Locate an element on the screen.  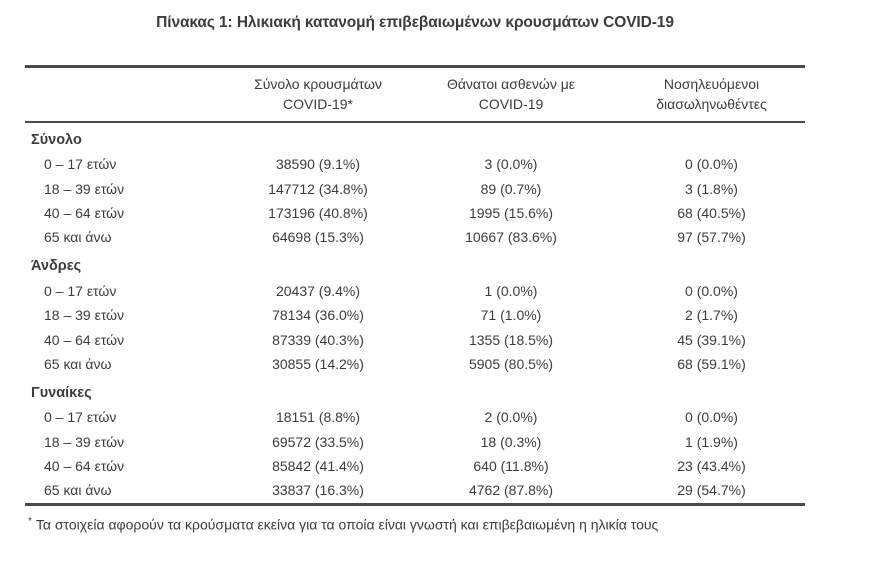
cell-total-cases: 38590 (9.1%) is located at coordinates (318, 164).